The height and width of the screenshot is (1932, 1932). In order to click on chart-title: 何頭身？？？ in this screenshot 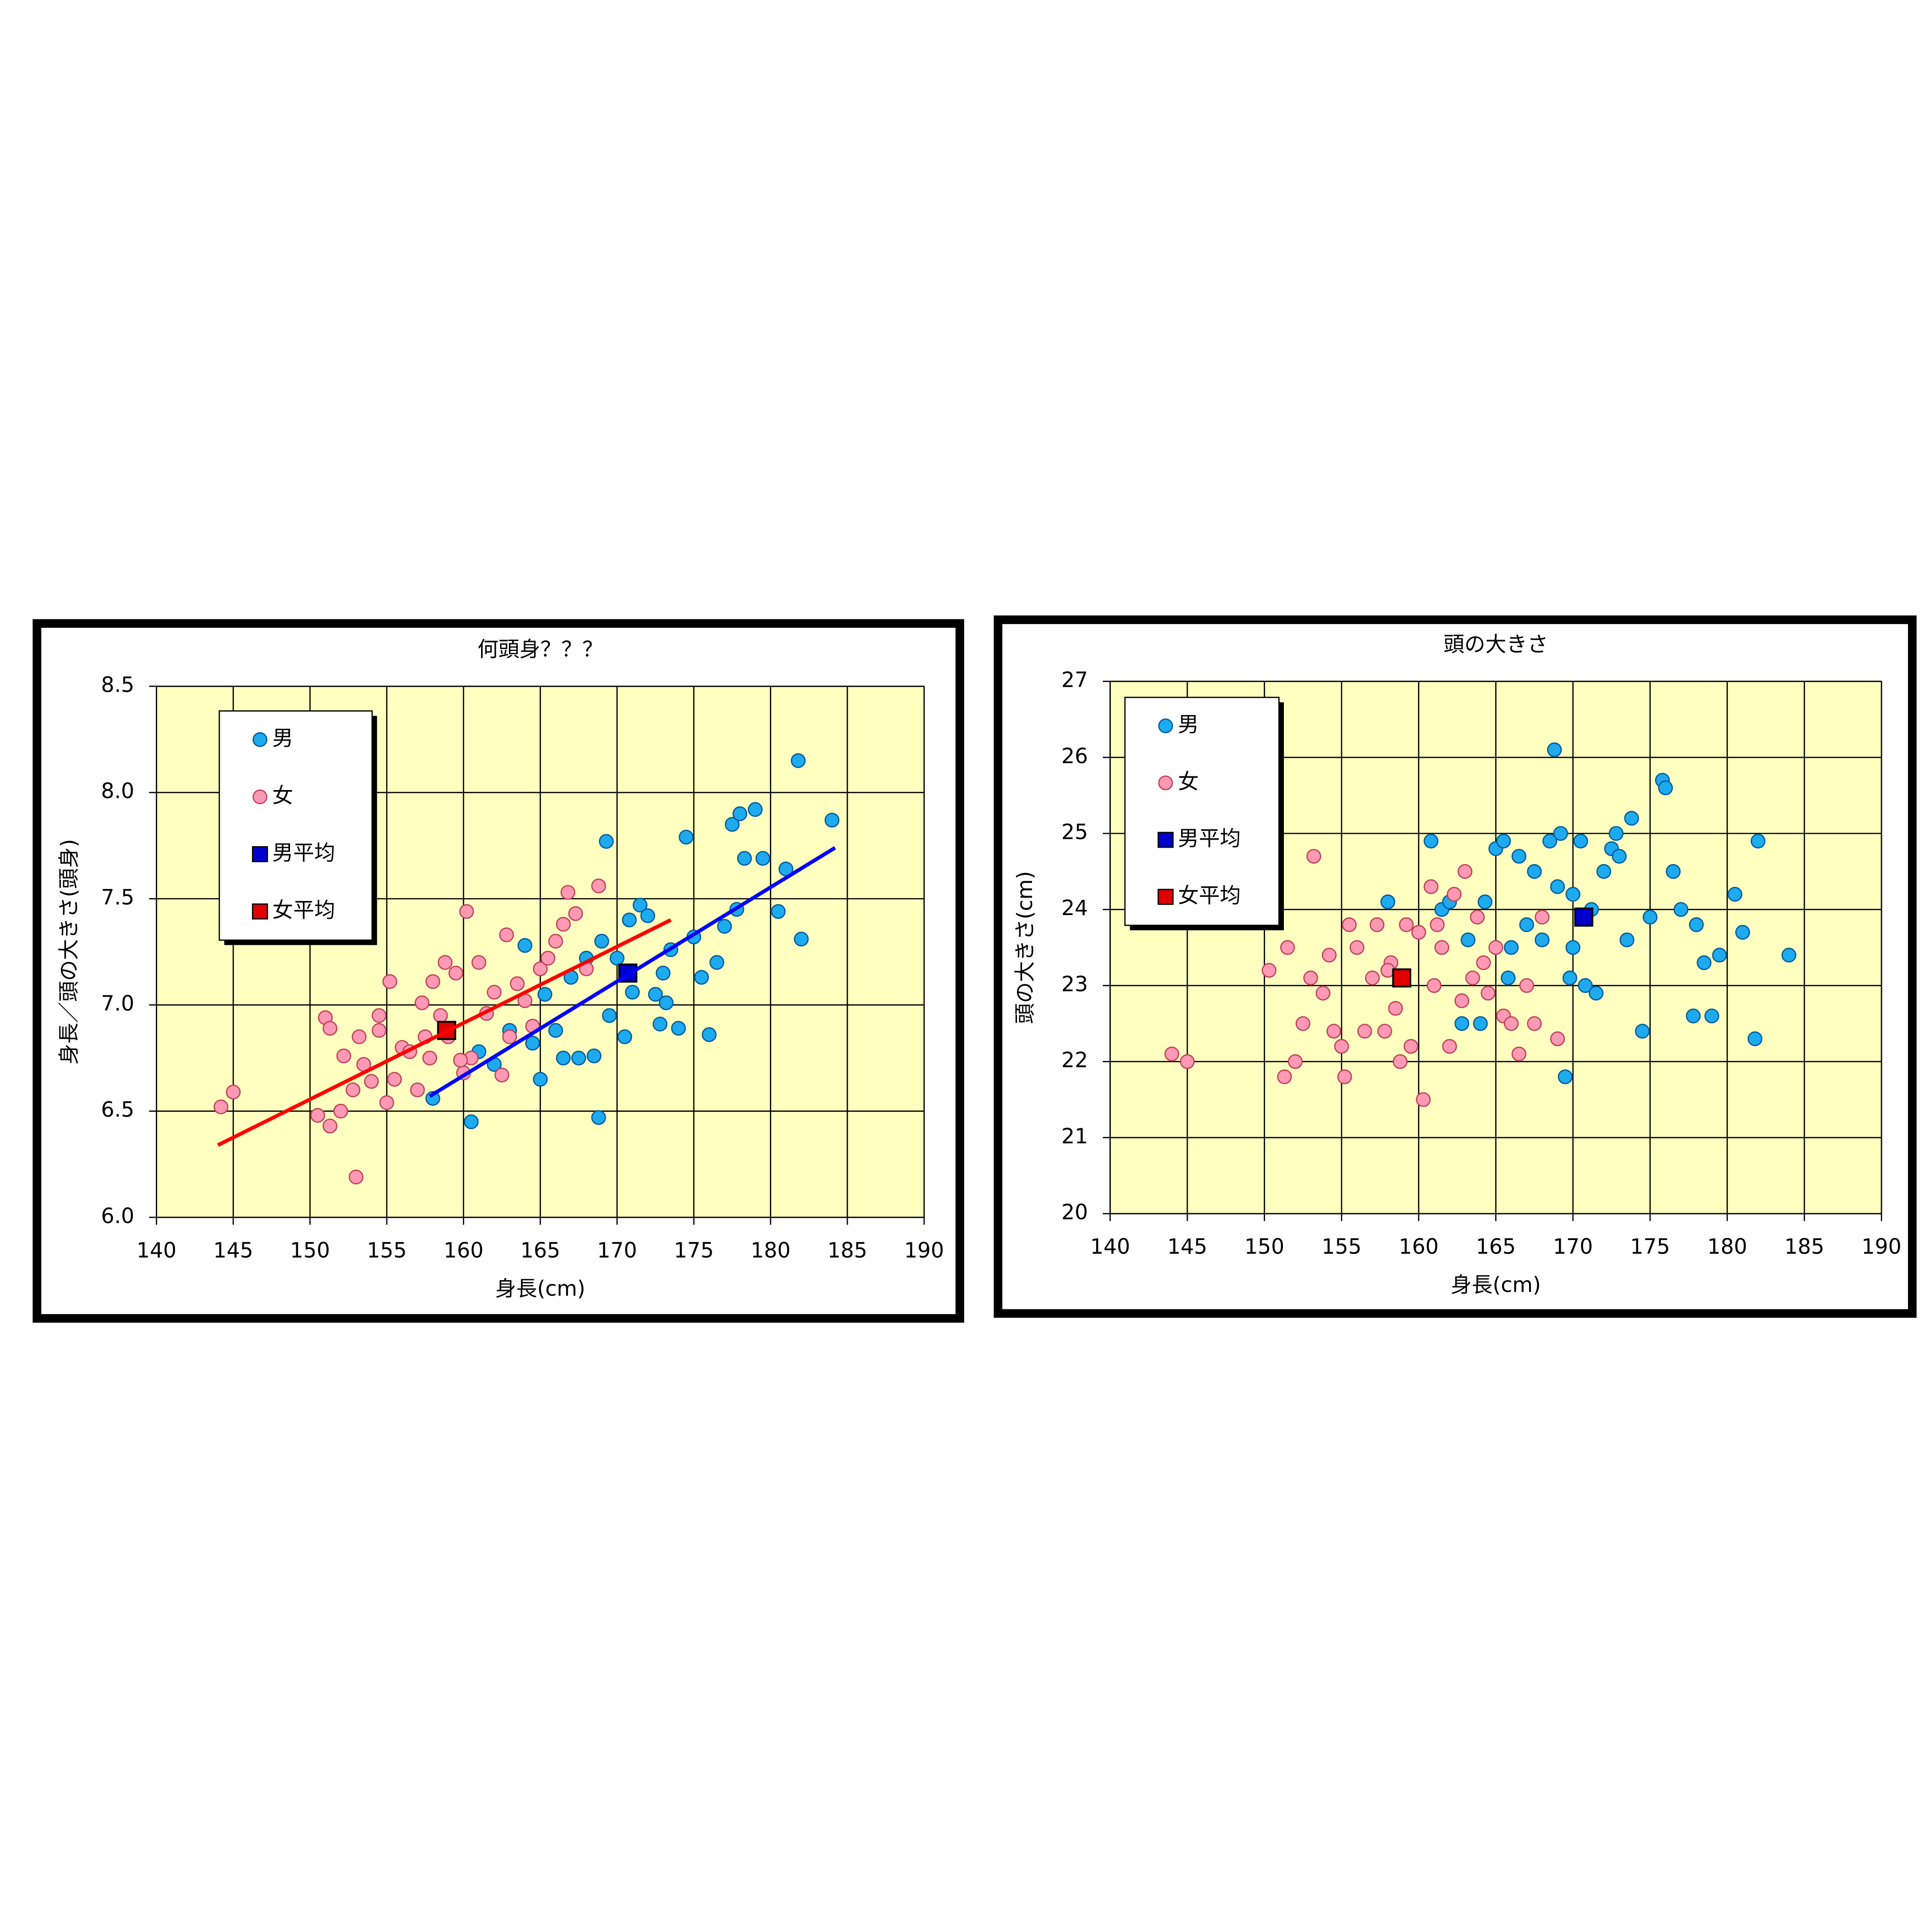, I will do `click(540, 649)`.